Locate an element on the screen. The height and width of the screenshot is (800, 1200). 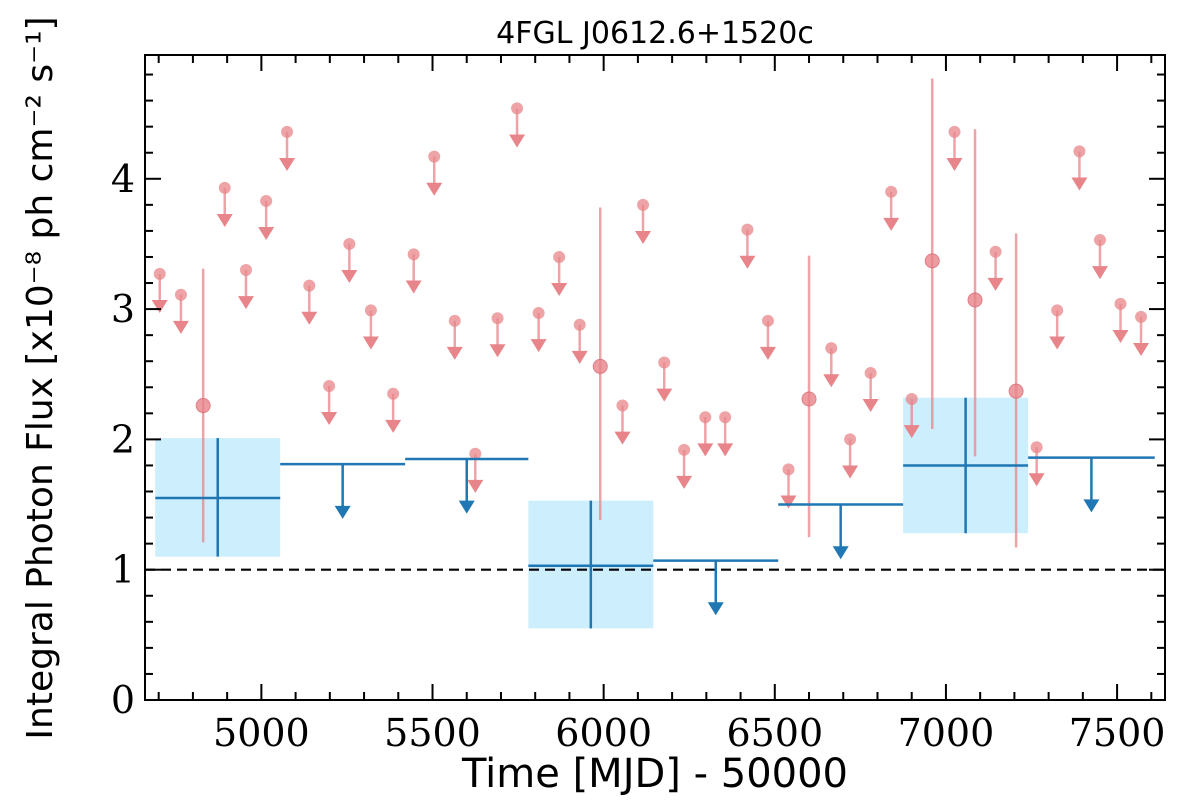
x-tick-label: 6000 is located at coordinates (603, 733).